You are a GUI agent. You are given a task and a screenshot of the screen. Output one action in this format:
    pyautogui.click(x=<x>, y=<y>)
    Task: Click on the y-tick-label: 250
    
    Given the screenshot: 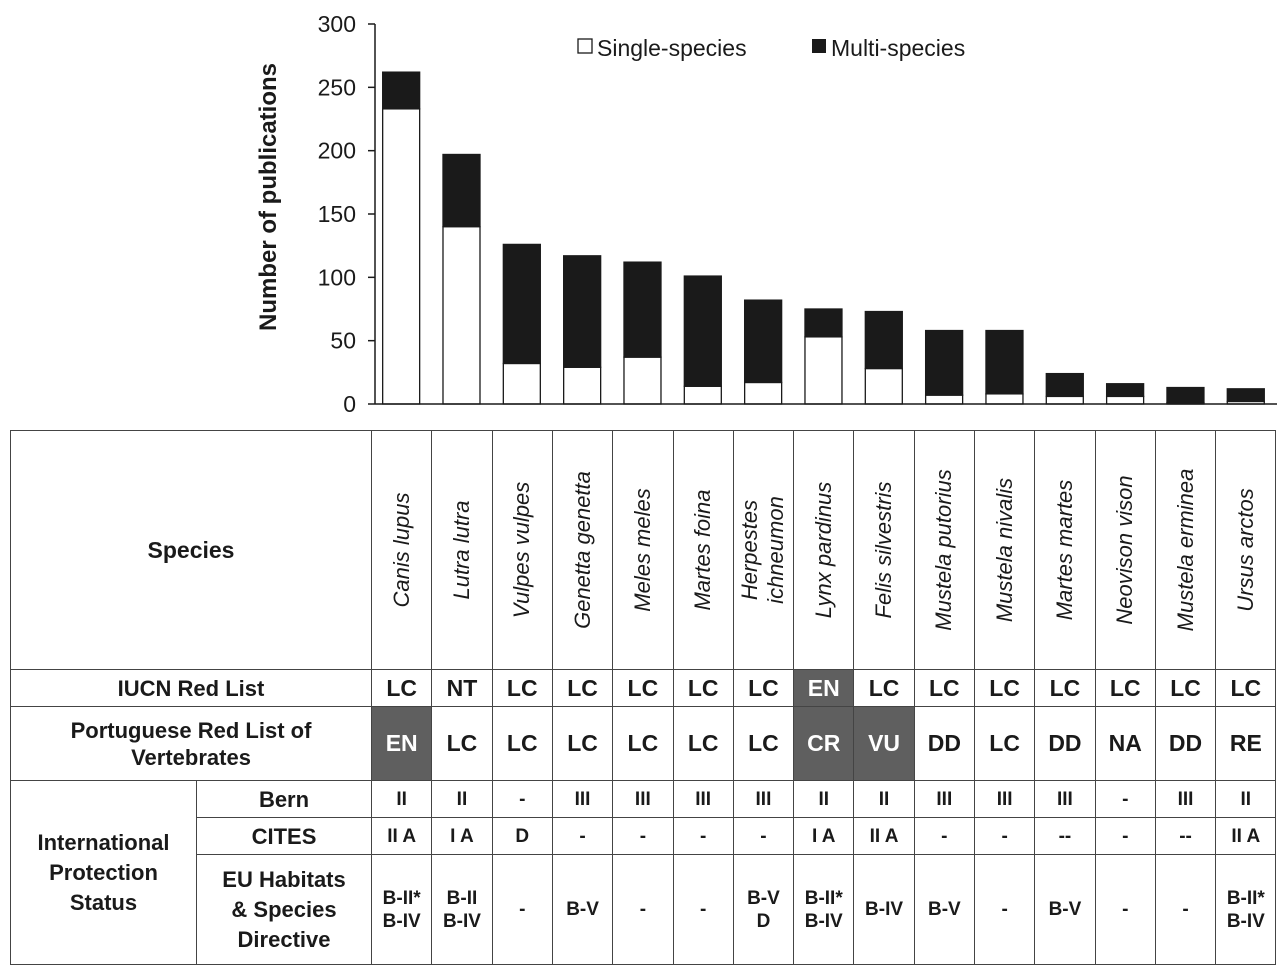 What is the action you would take?
    pyautogui.click(x=337, y=87)
    